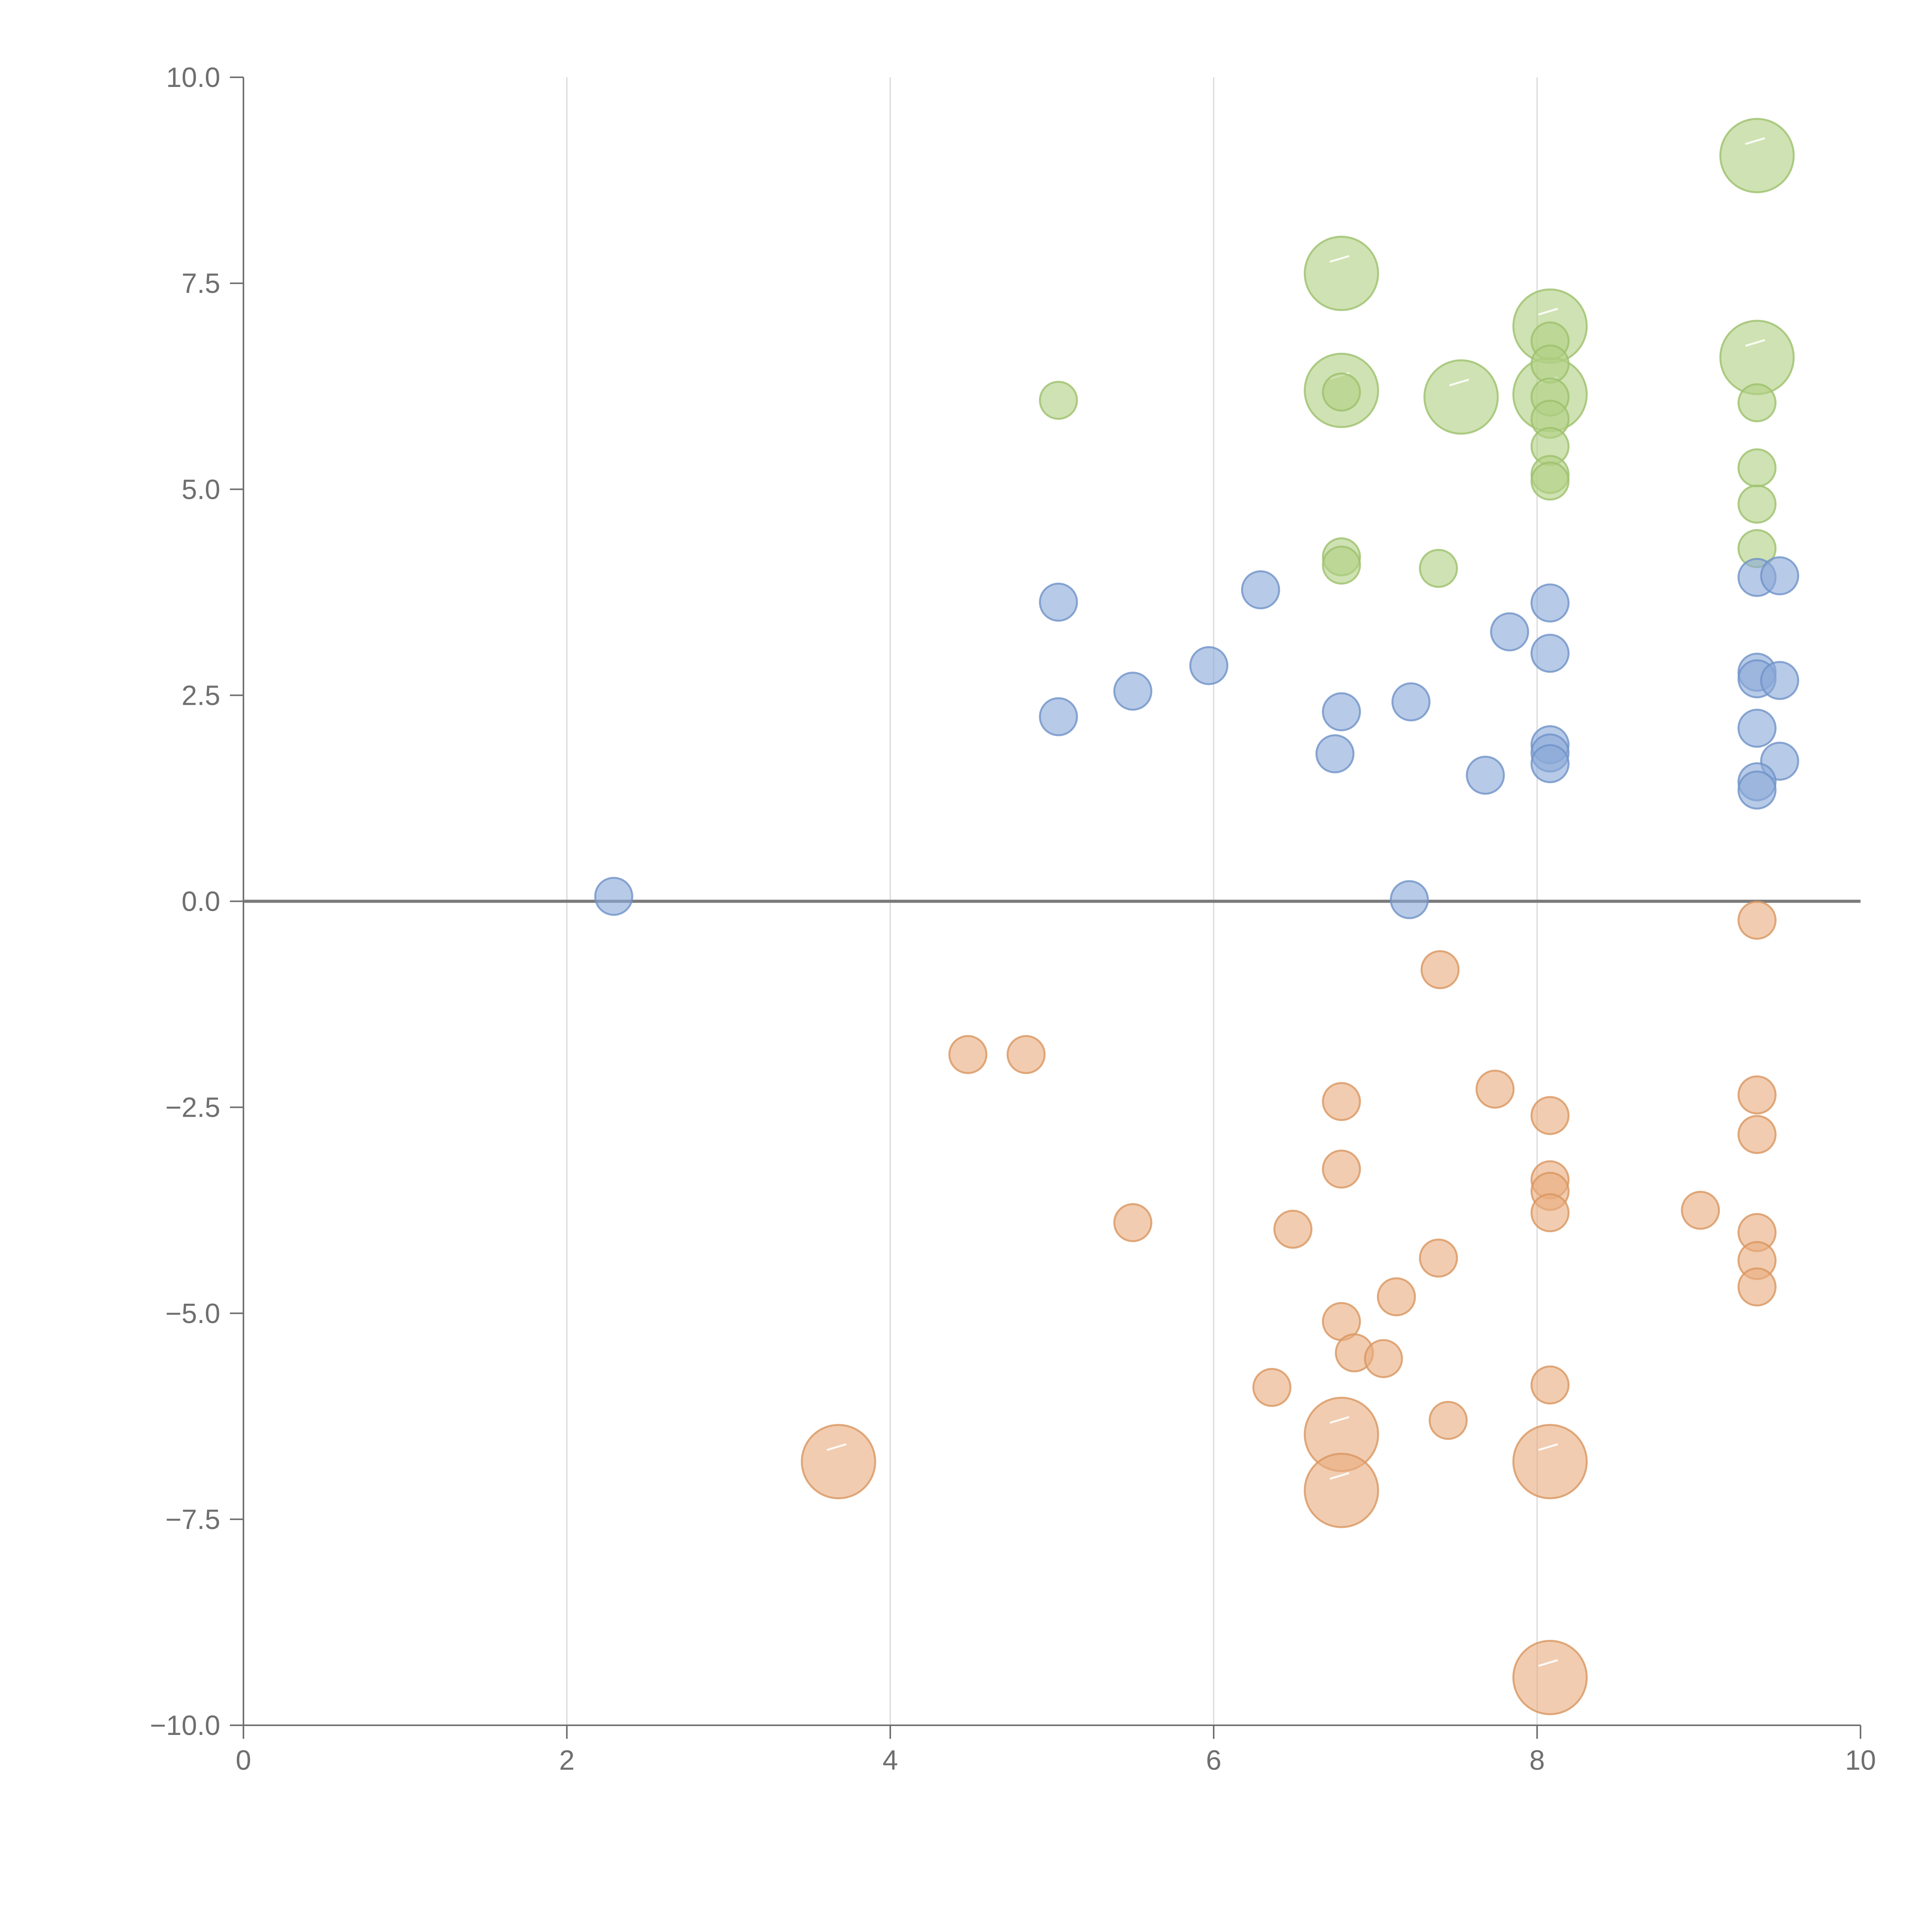 The height and width of the screenshot is (1932, 1932). Describe the element at coordinates (1417, 353) in the screenshot. I see `series-green` at that location.